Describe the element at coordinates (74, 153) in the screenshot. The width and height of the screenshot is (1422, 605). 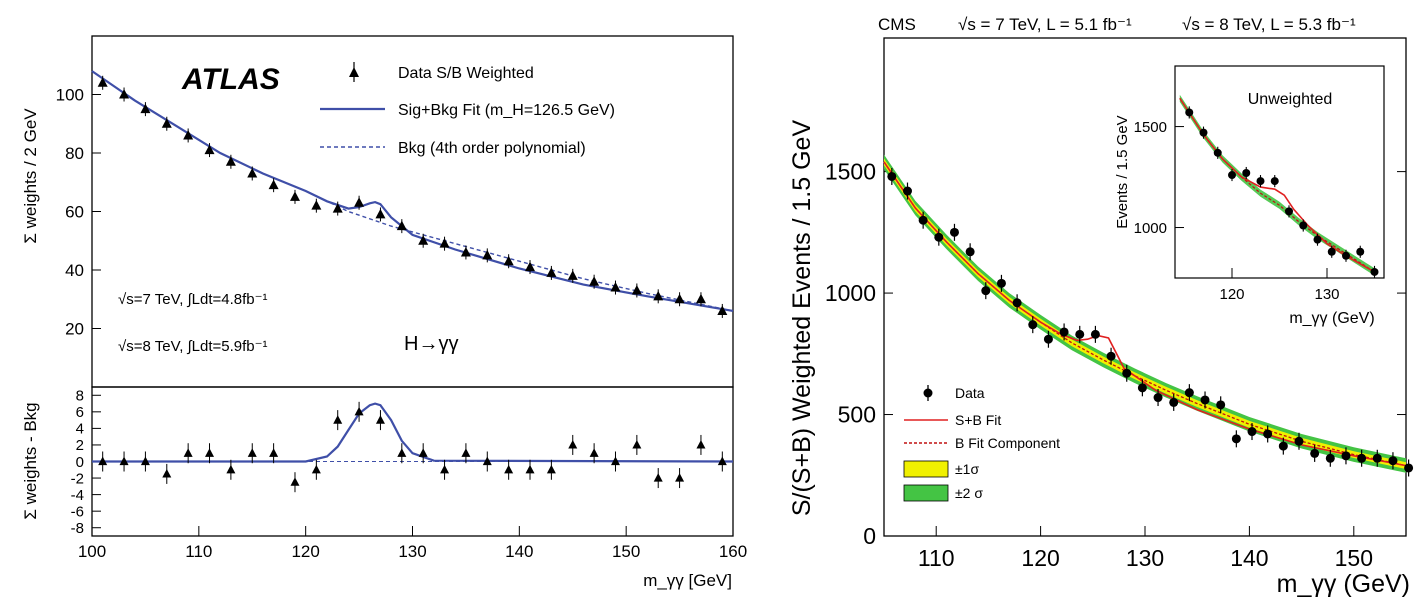
I see `y-tick-label: 80` at that location.